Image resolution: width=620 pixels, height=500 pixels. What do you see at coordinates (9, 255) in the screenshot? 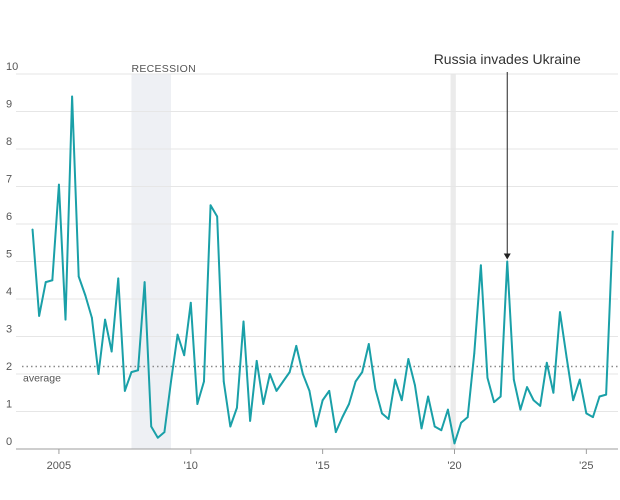
I see `y-tick-label-5: 5` at bounding box center [9, 255].